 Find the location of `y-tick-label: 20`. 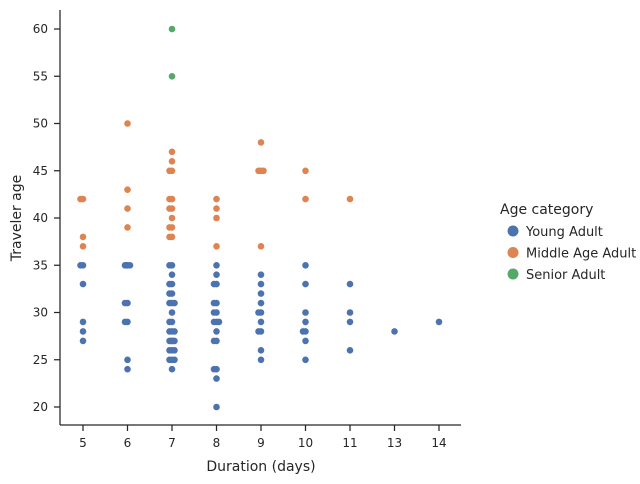

y-tick-label: 20 is located at coordinates (40, 407).